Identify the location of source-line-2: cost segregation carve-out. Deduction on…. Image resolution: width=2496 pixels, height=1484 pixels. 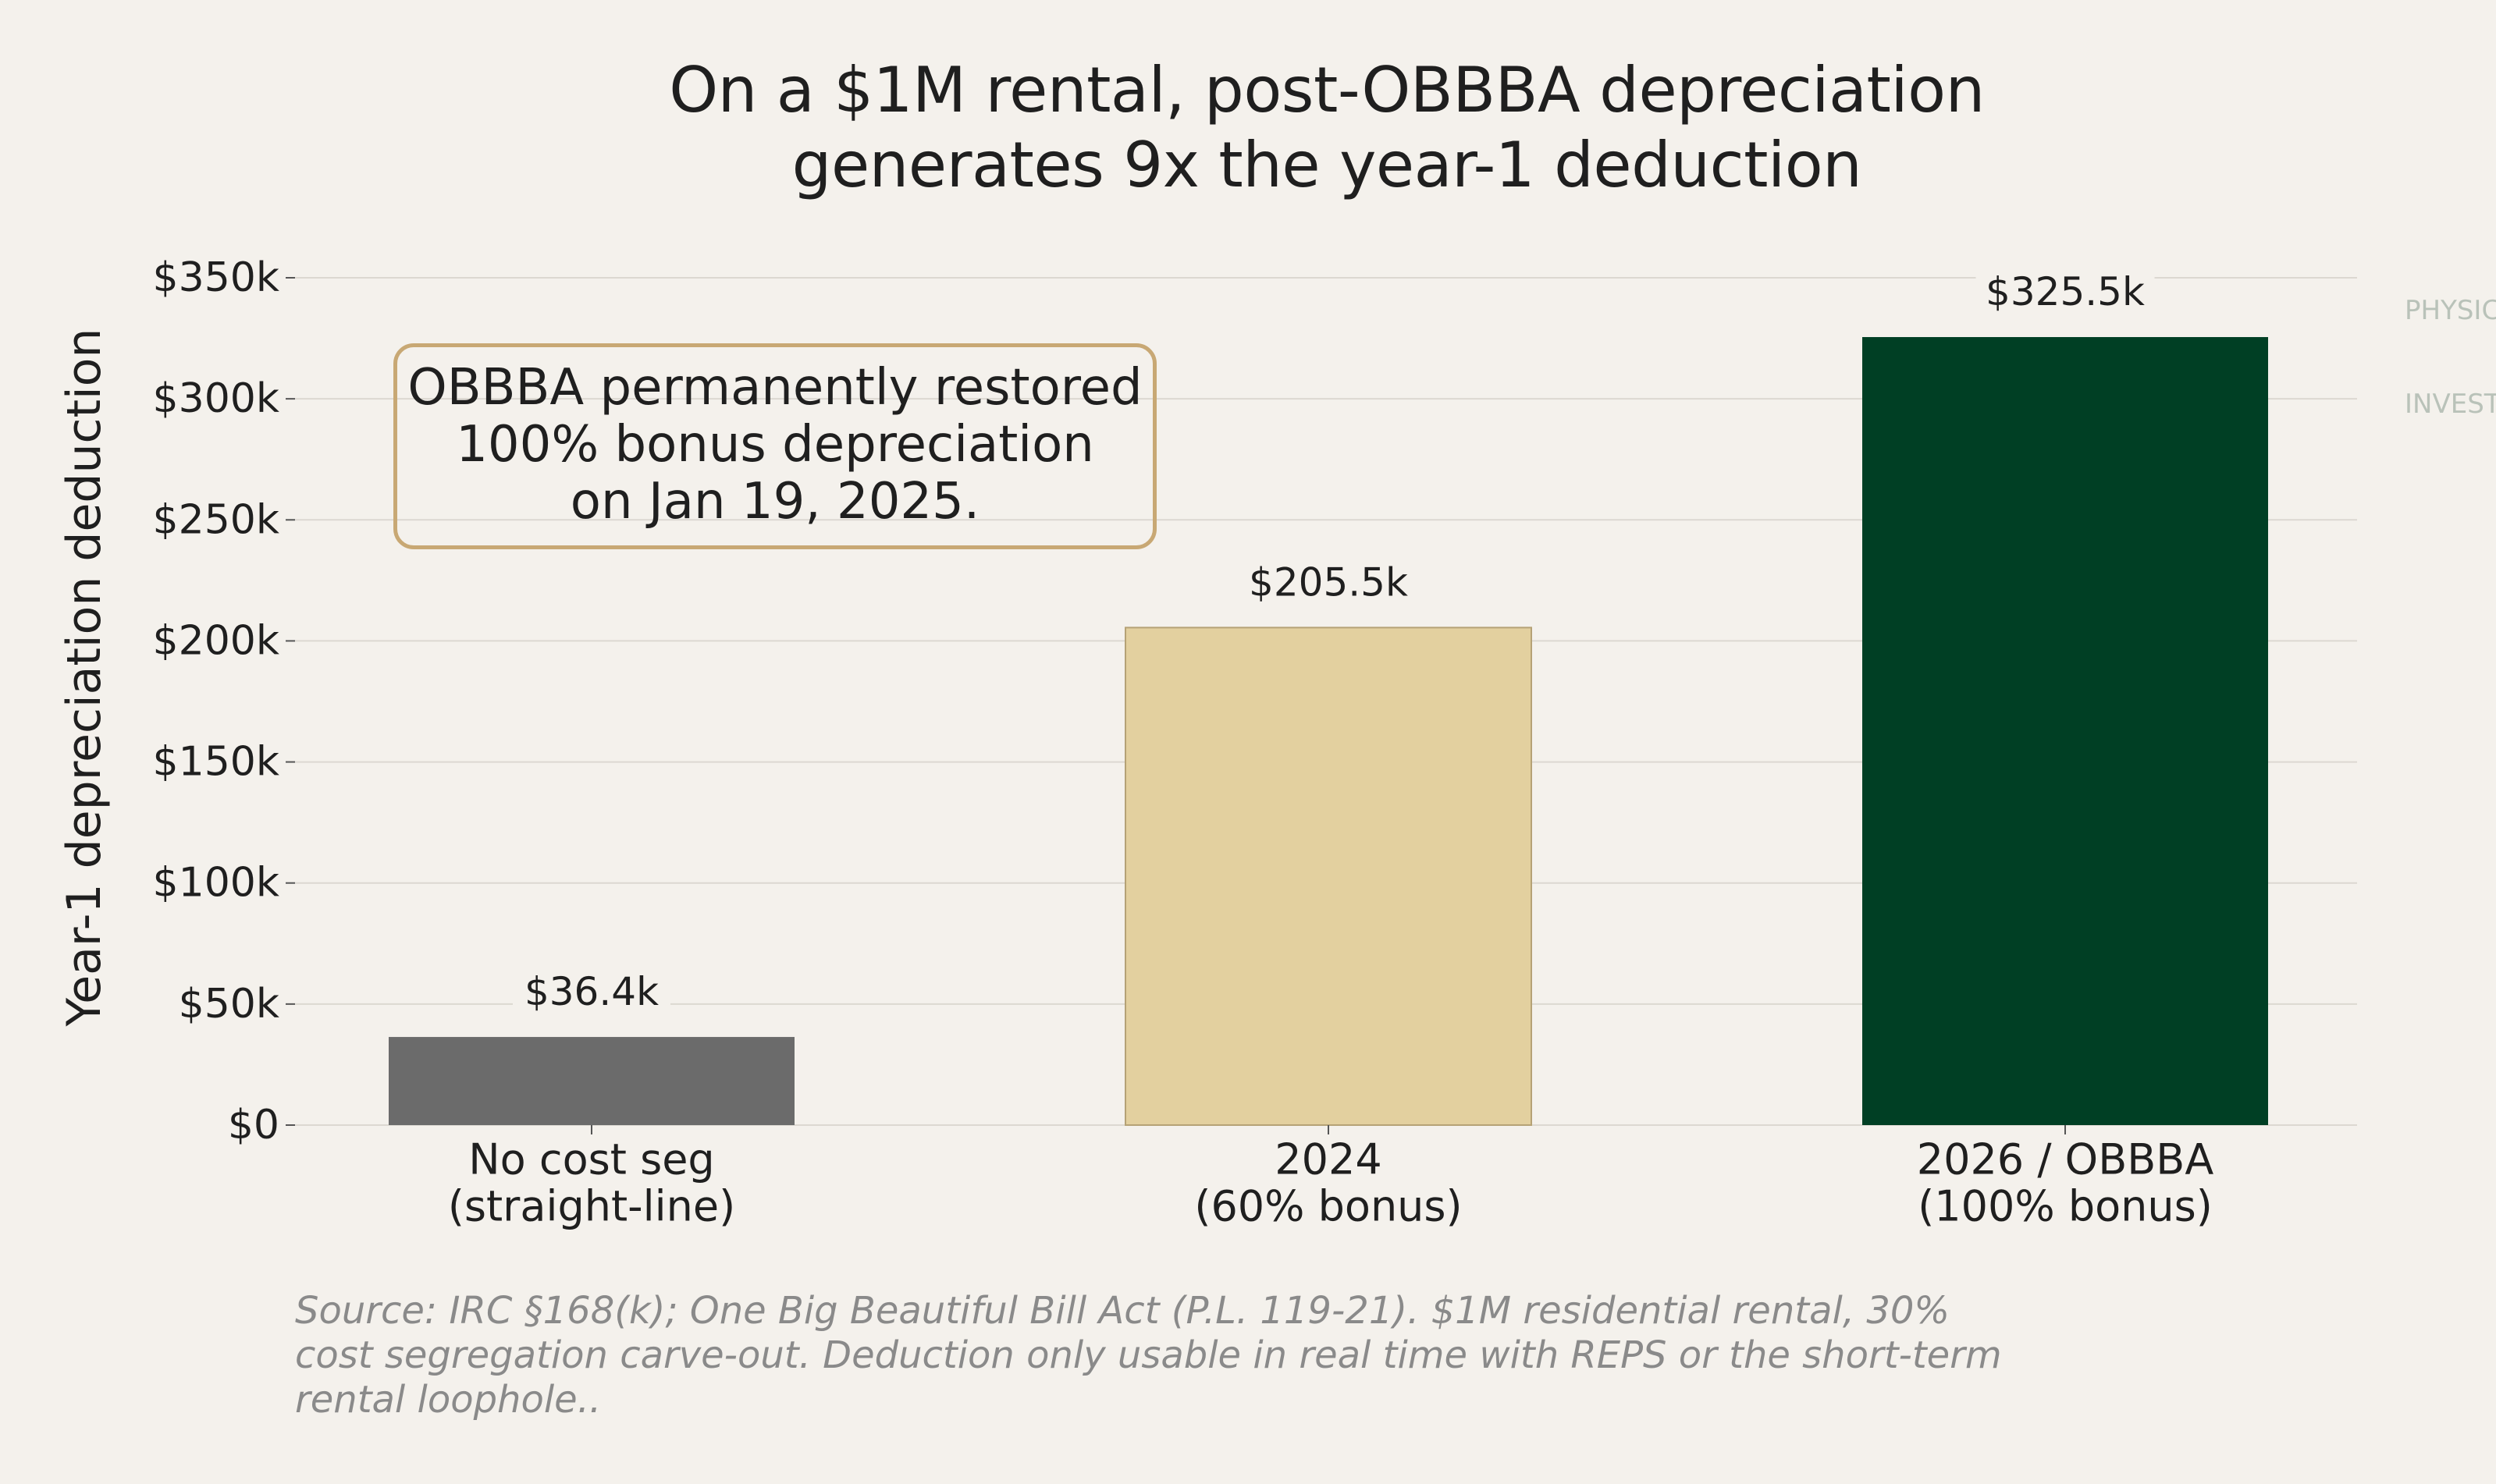
(1148, 1355).